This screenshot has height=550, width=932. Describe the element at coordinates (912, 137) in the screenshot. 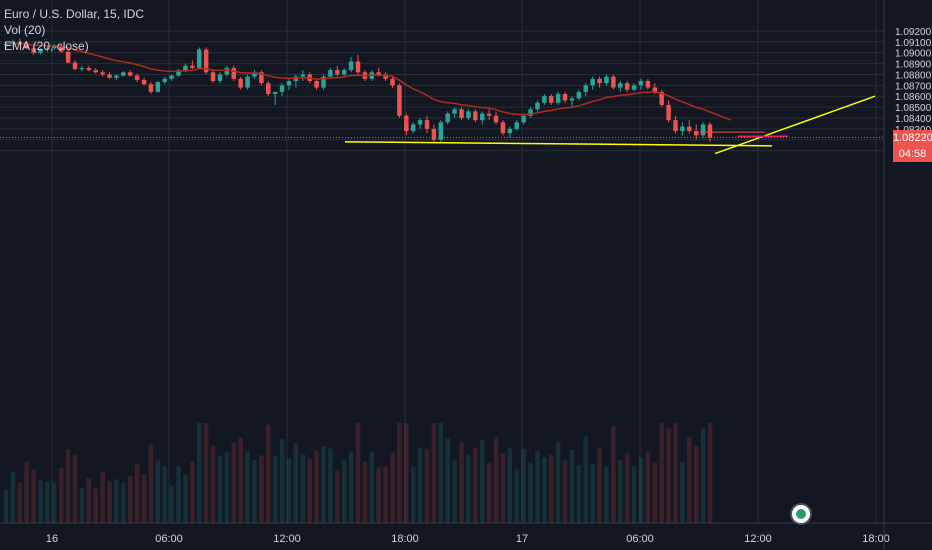

I see `current-price-tag: 1.08220` at that location.